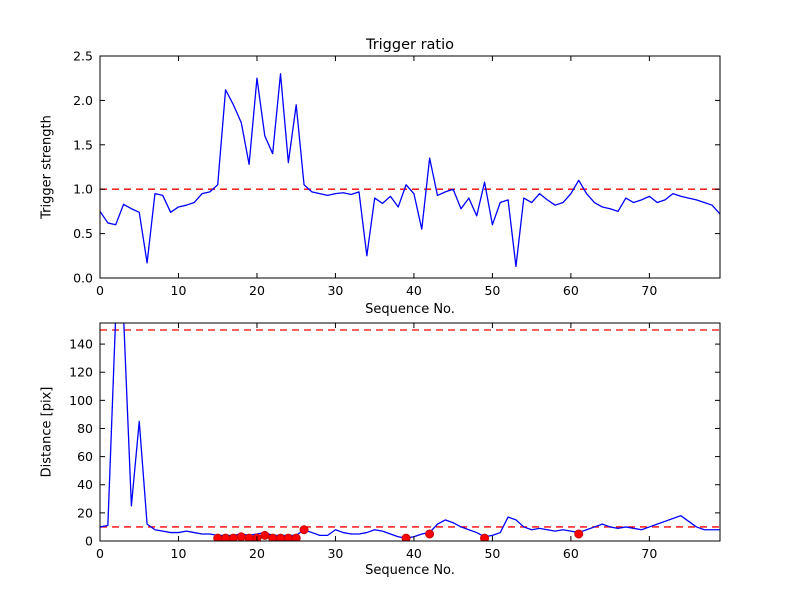 The image size is (800, 600). I want to click on svg-text: 1.0, so click(83, 189).